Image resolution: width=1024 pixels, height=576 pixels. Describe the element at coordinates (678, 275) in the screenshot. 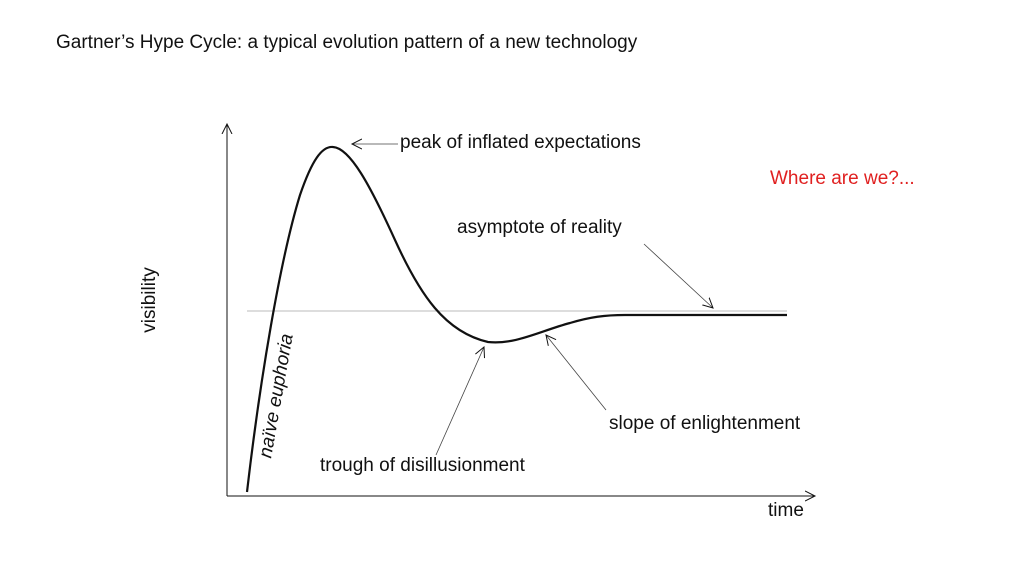

I see `asymptote-pointer-arrow` at that location.